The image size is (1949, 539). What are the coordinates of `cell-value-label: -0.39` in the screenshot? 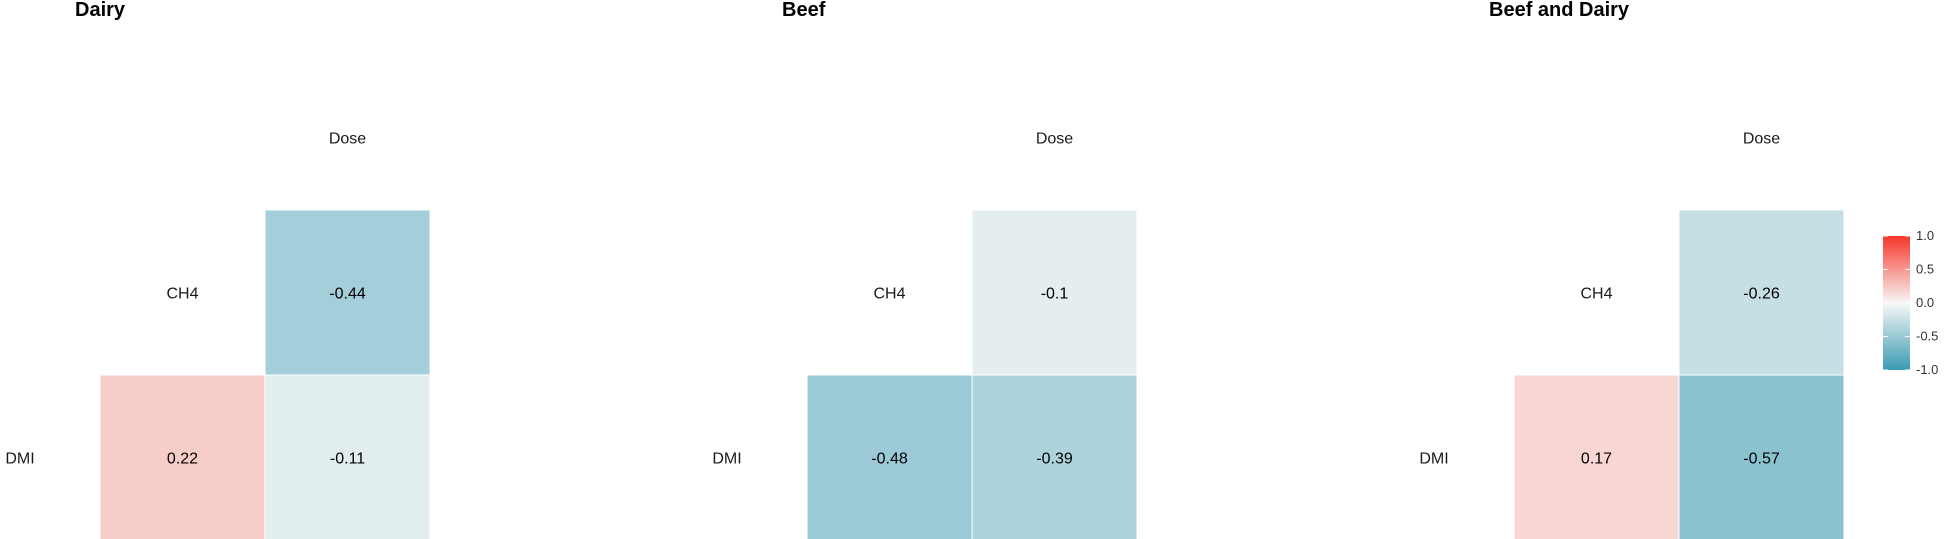 It's located at (1054, 459).